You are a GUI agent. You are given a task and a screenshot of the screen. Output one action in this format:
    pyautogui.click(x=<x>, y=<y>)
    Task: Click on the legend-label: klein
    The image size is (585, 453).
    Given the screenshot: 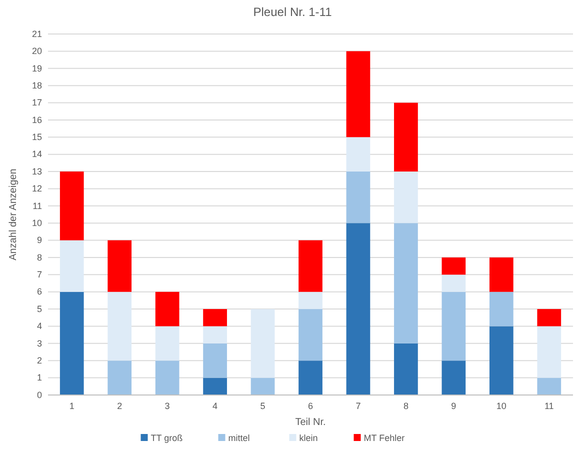 What is the action you would take?
    pyautogui.click(x=308, y=438)
    